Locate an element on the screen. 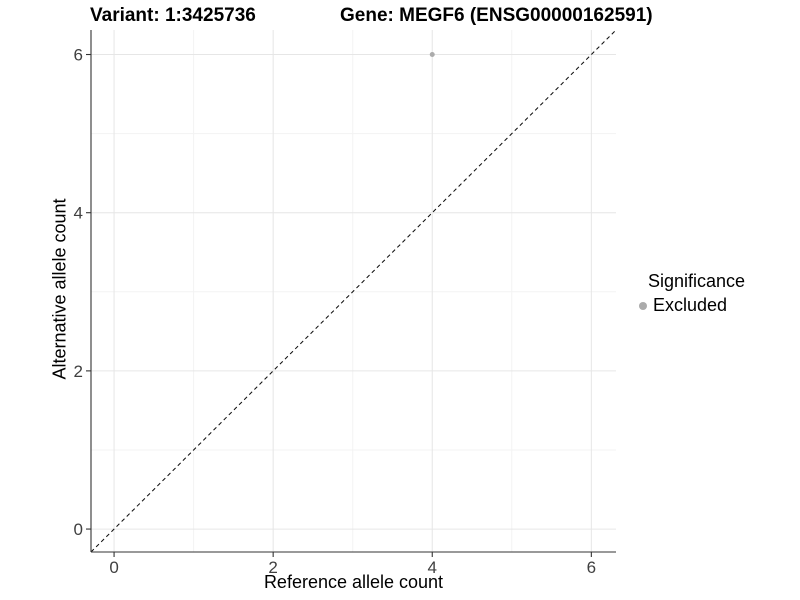 The image size is (800, 600). y-tick-label: 6 is located at coordinates (78, 55).